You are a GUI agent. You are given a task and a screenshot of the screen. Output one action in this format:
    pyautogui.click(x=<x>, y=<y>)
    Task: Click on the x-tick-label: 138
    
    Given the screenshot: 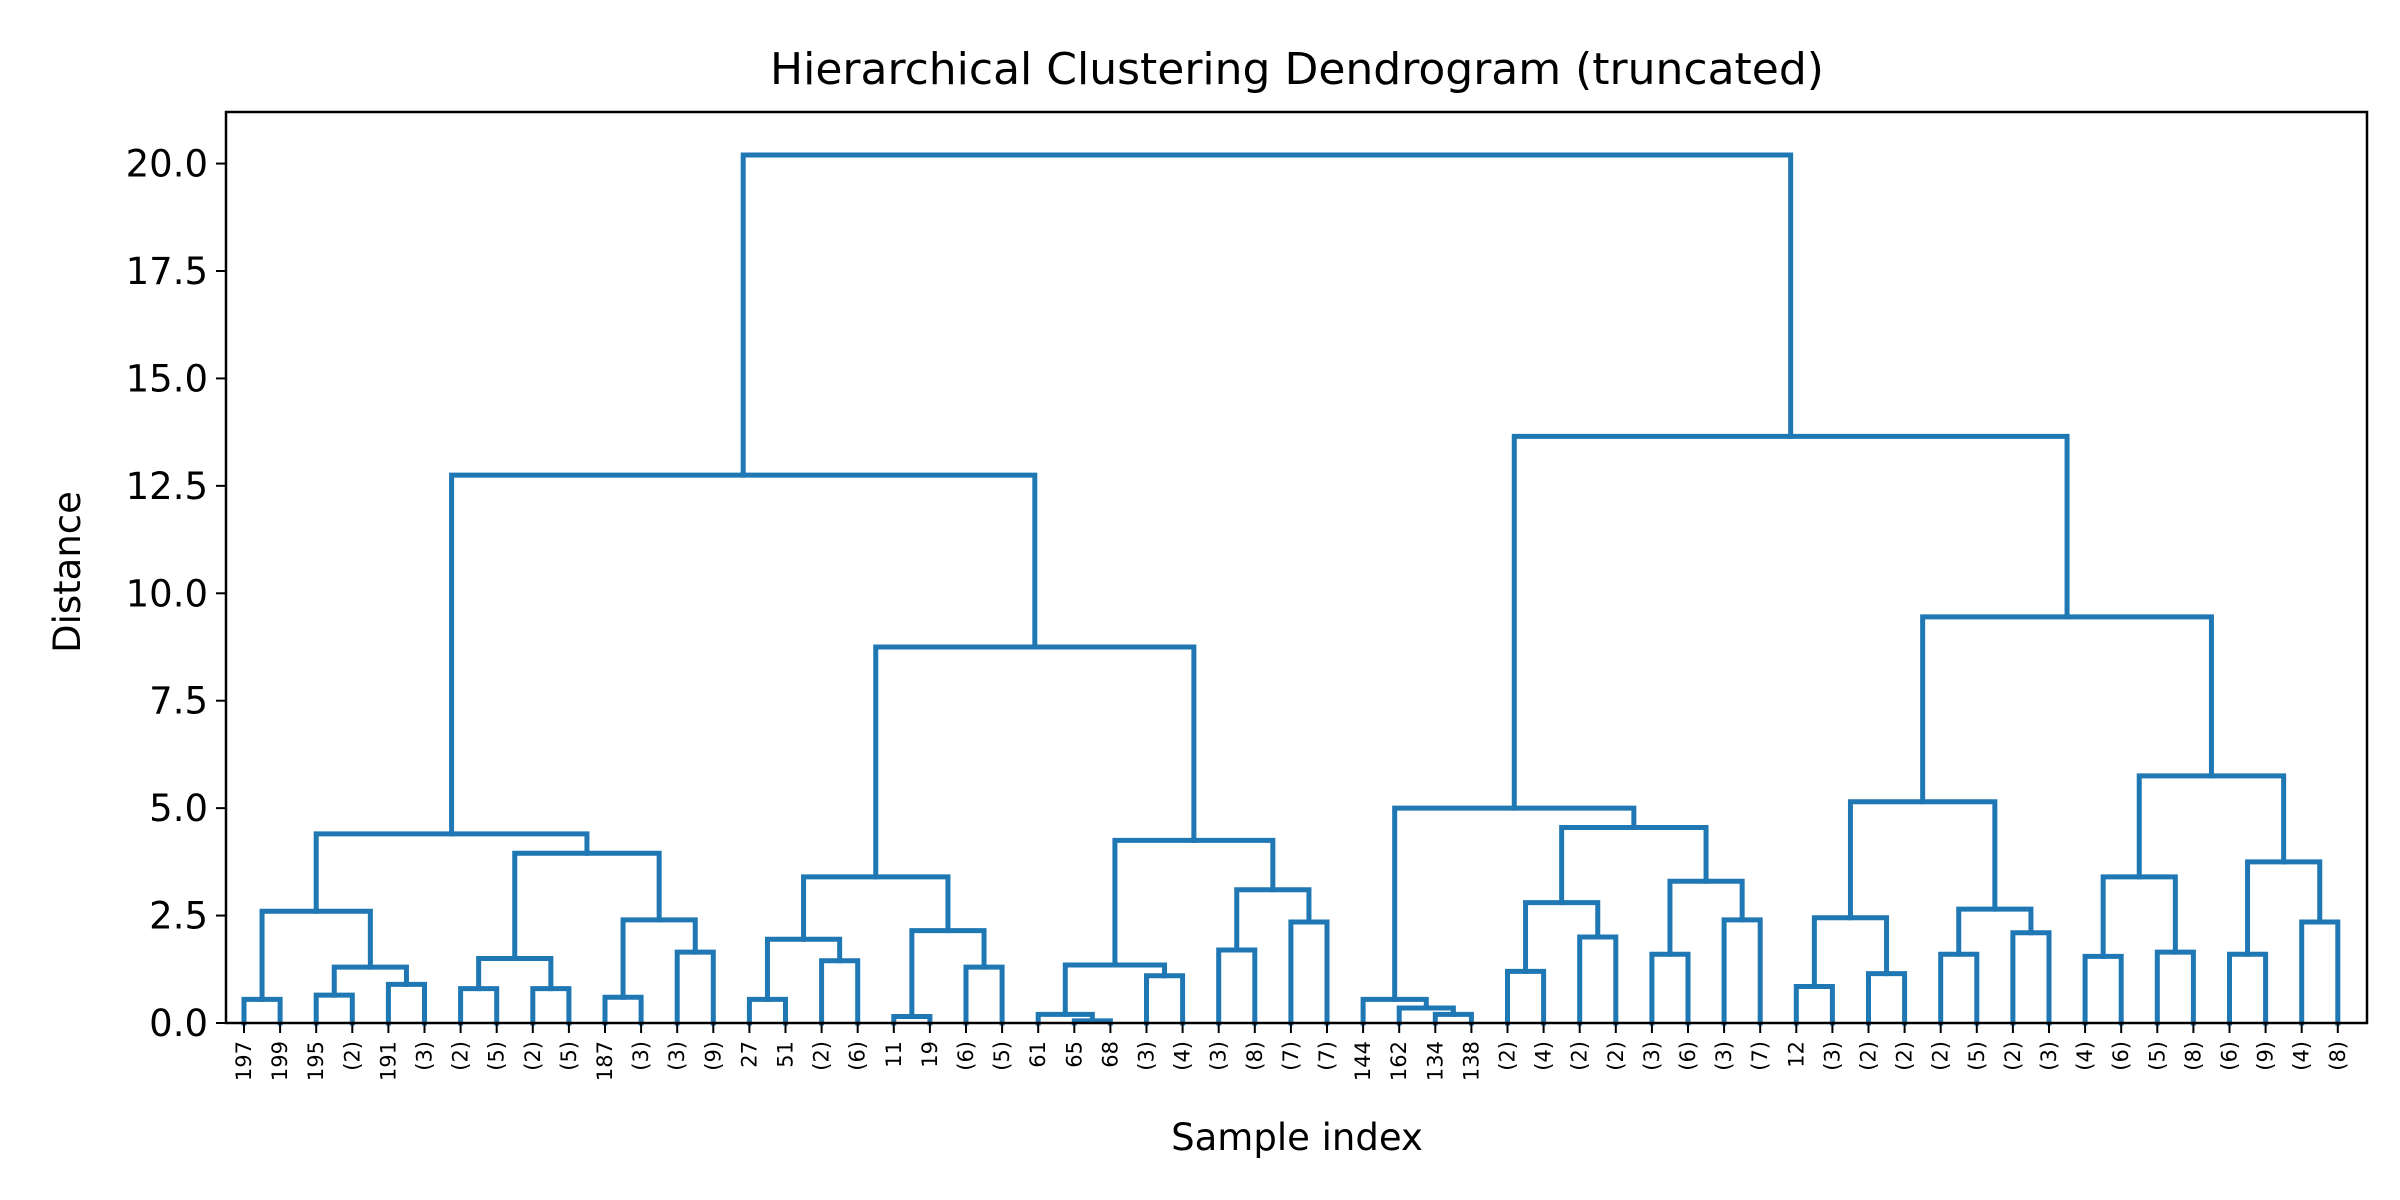 What is the action you would take?
    pyautogui.click(x=1471, y=1061)
    